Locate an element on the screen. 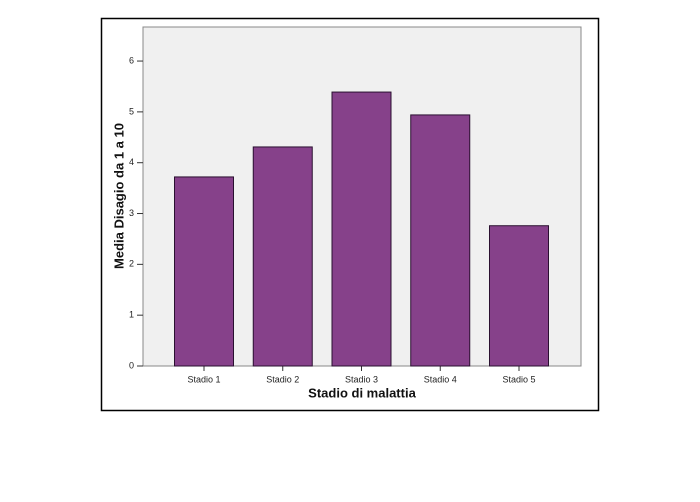 The image size is (700, 502). x-tick-label: Stadio 3 is located at coordinates (361, 379).